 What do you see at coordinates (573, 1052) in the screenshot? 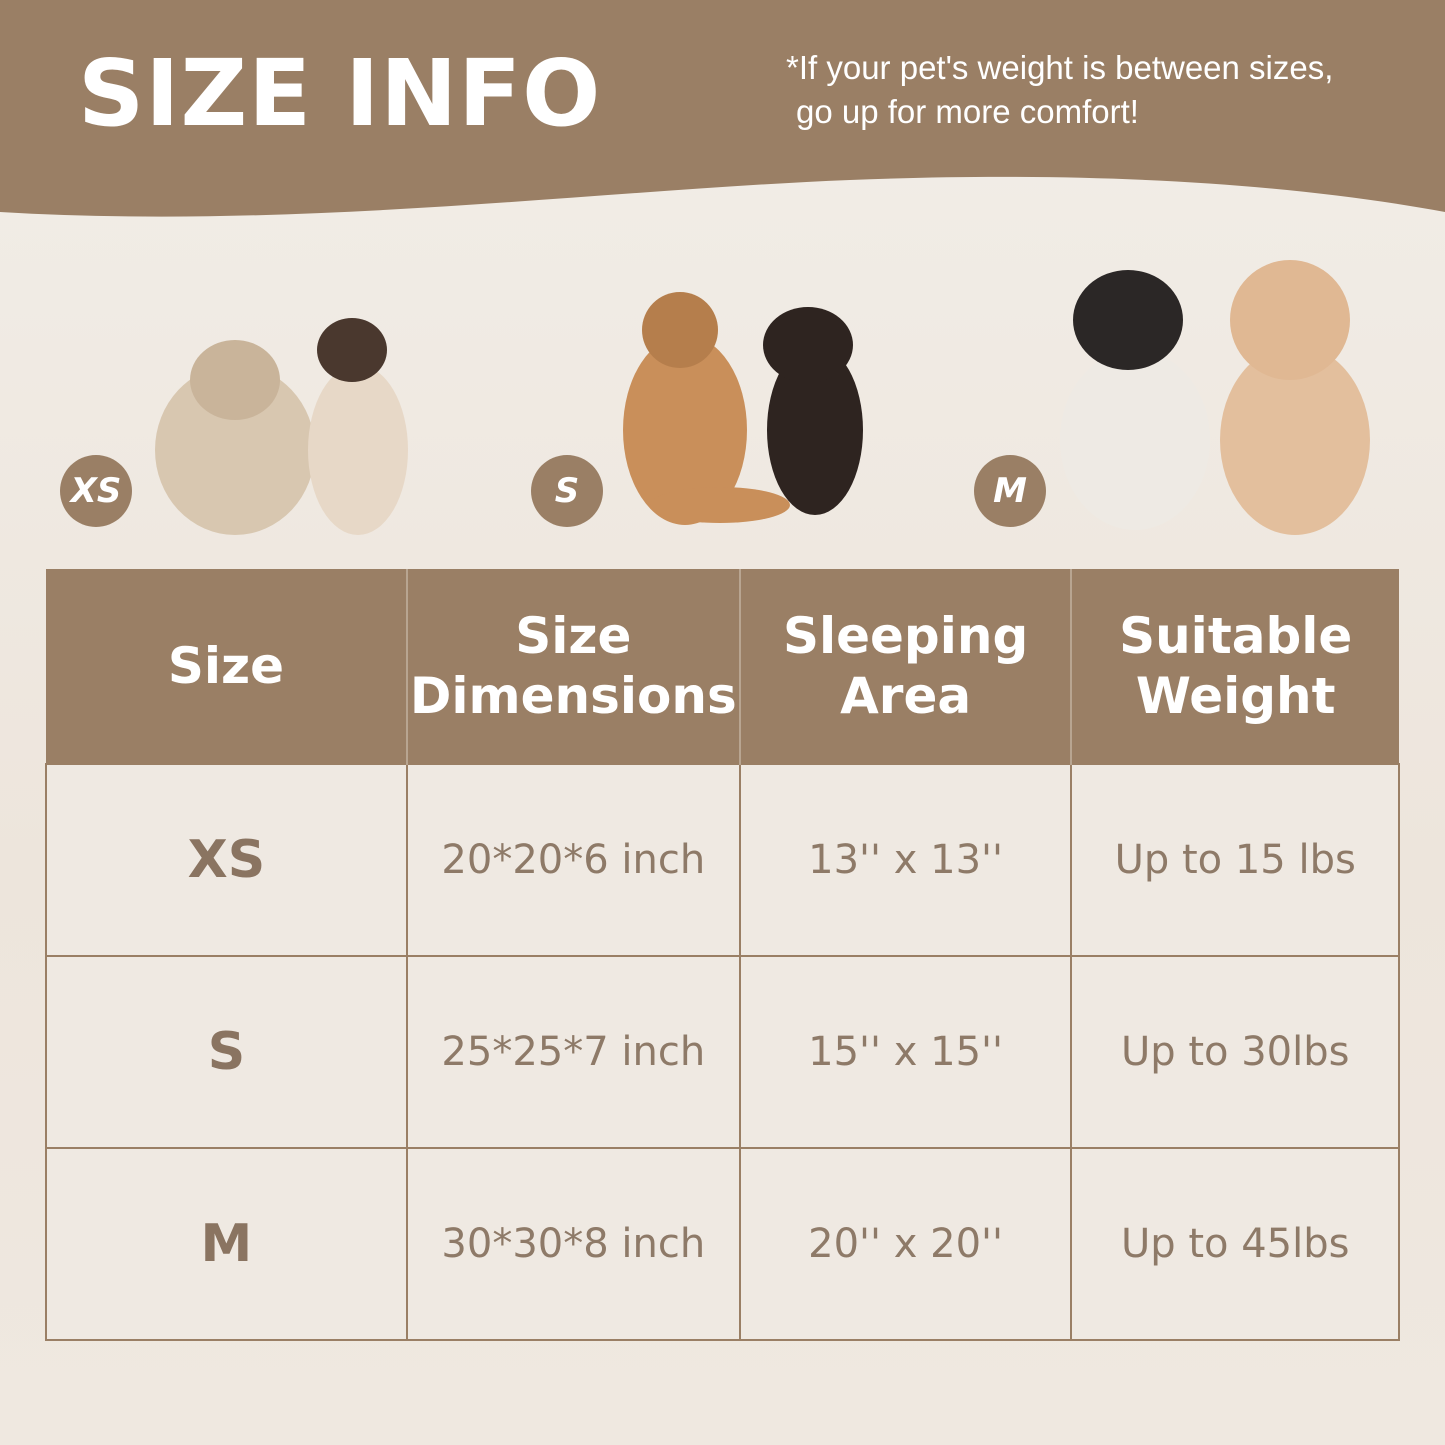
I see `cell-dimensions: 25*25*7 inch` at bounding box center [573, 1052].